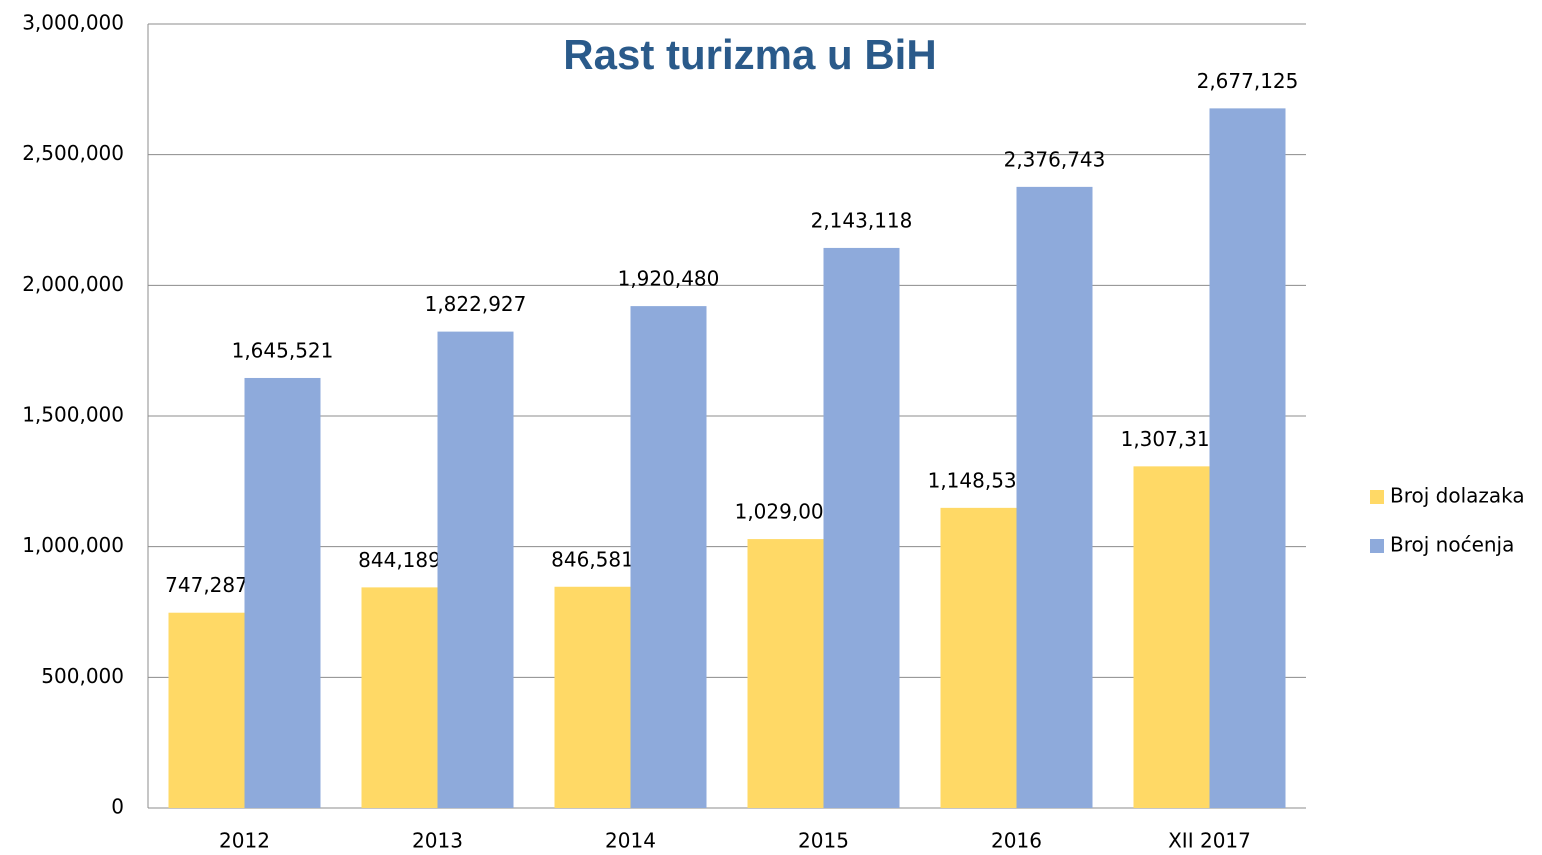 The height and width of the screenshot is (855, 1542). I want to click on data-label: 1,307,319, so click(1172, 439).